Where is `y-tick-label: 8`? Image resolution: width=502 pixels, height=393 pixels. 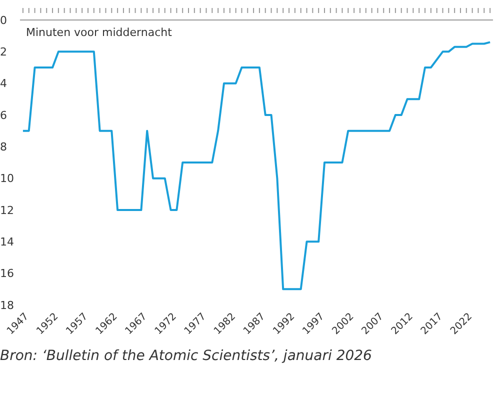
y-tick-label: 8 is located at coordinates (3, 147).